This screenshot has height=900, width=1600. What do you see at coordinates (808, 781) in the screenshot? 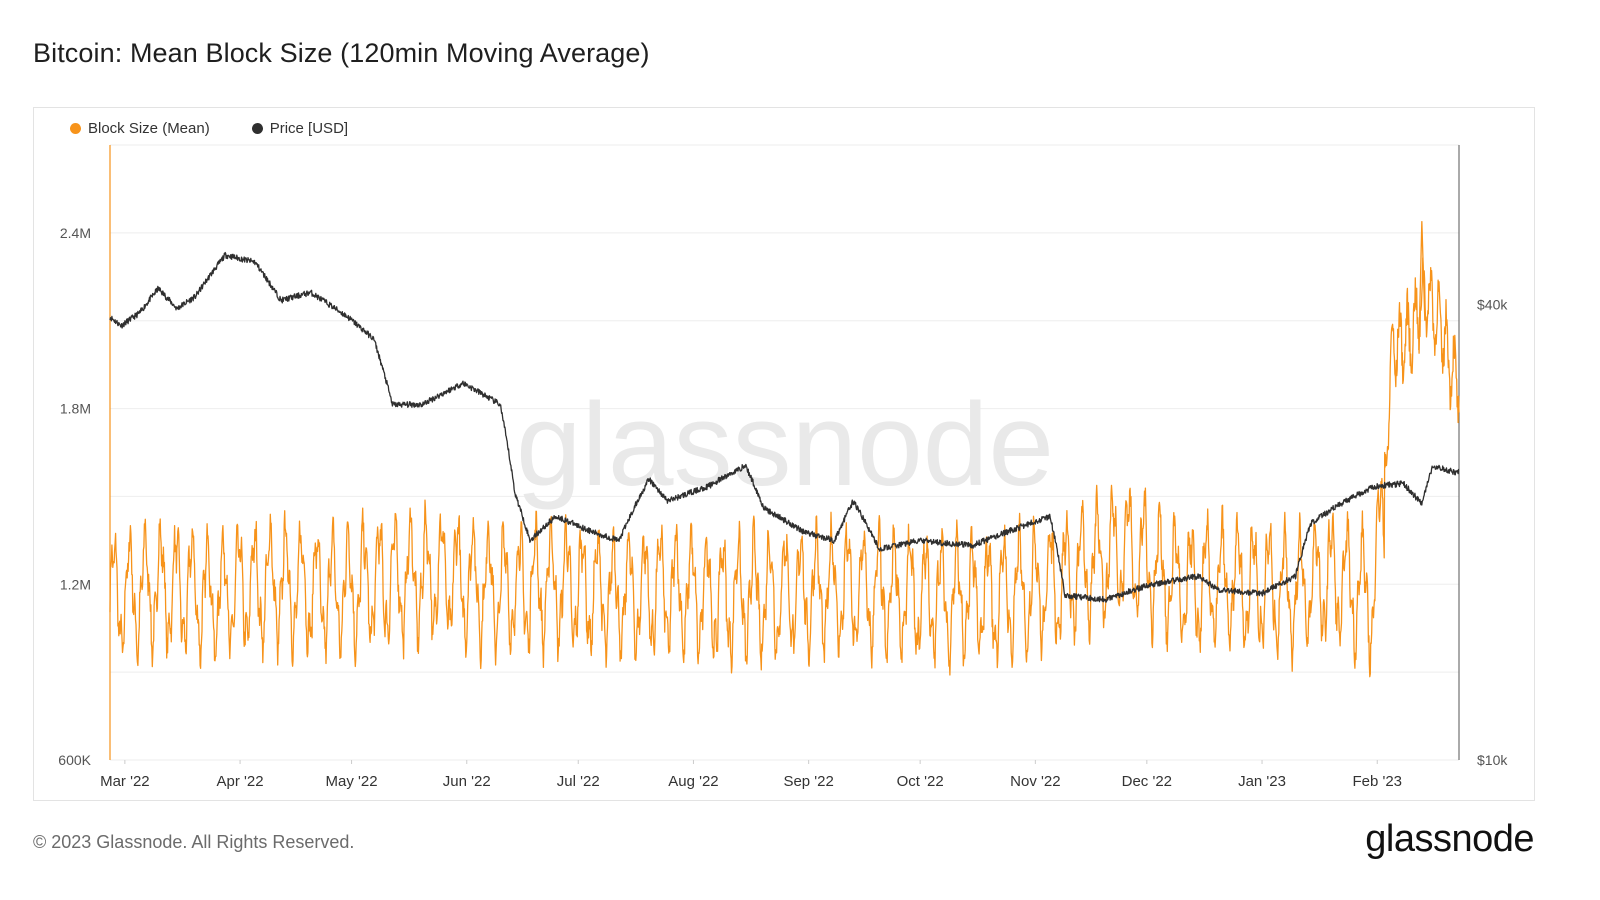
I see `x-tick-label: Sep '22` at bounding box center [808, 781].